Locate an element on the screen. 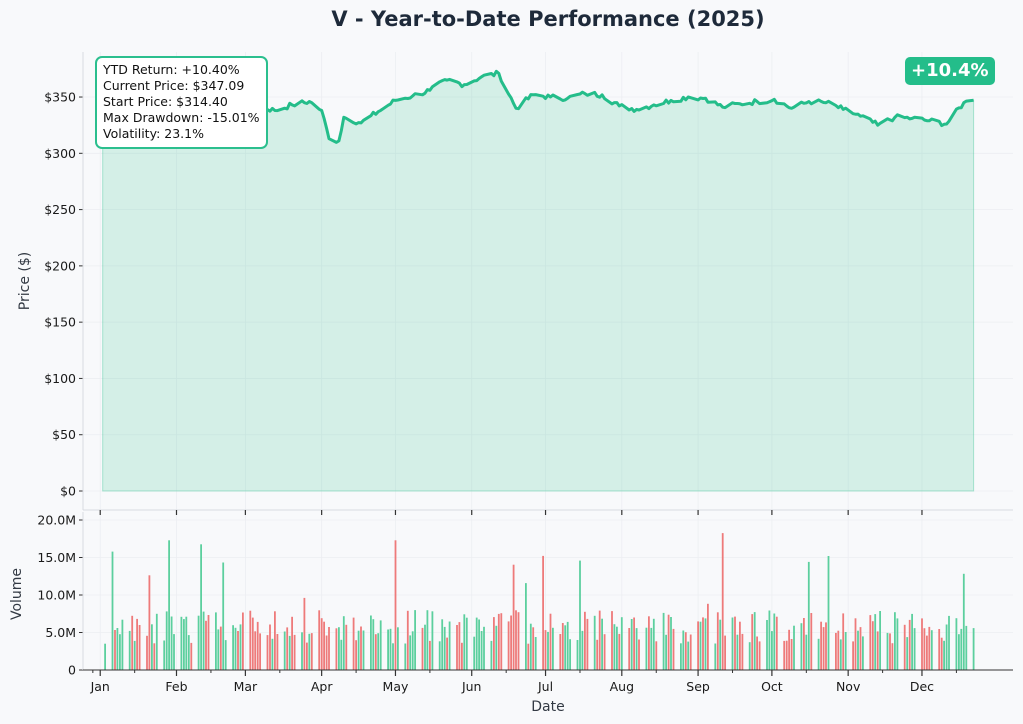 This screenshot has width=1023, height=724. stats-start-price: Start Price: $314.40 is located at coordinates (165, 101).